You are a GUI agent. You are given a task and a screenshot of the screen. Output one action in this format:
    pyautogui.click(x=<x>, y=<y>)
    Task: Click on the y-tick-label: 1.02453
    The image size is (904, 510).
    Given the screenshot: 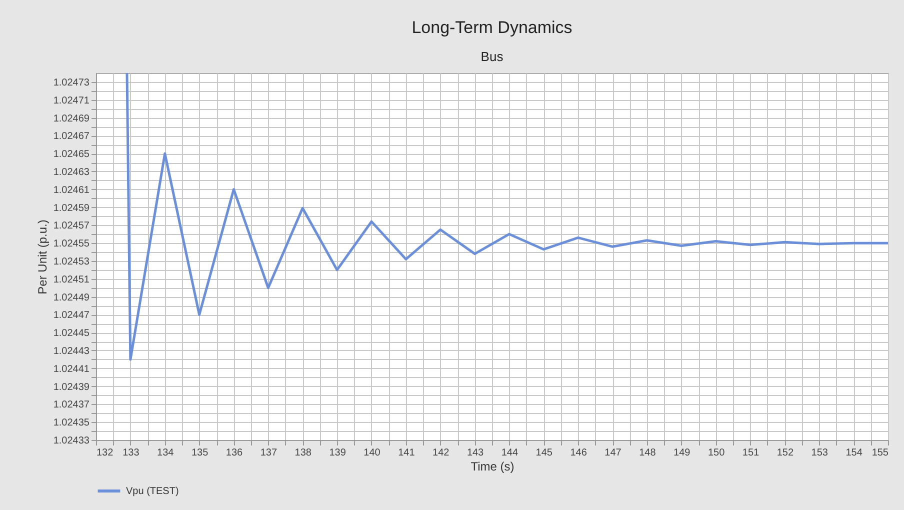 What is the action you would take?
    pyautogui.click(x=71, y=262)
    